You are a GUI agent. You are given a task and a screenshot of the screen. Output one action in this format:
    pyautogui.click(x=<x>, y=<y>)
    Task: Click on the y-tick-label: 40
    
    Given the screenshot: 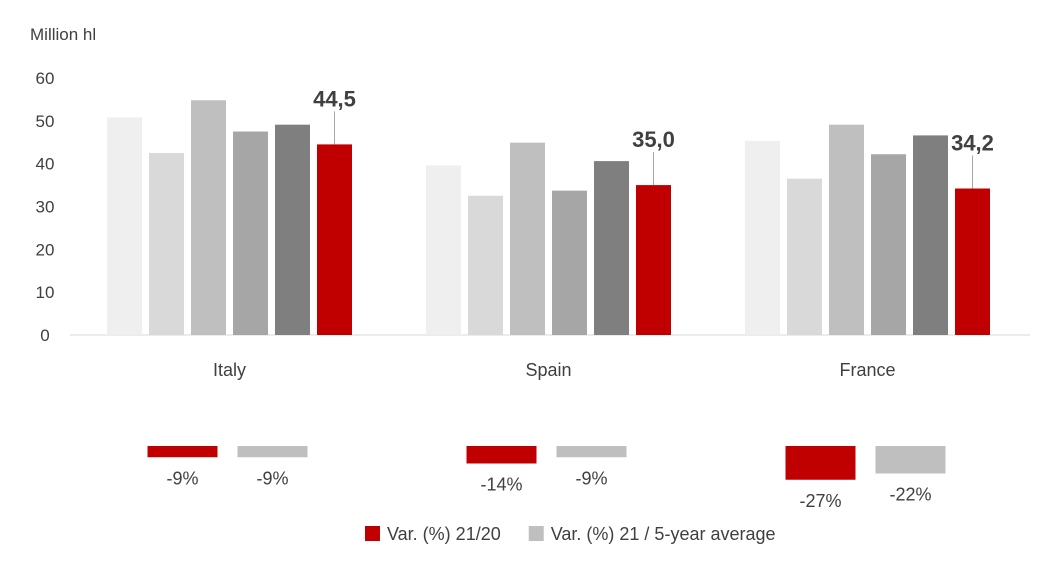 What is the action you would take?
    pyautogui.click(x=45, y=164)
    